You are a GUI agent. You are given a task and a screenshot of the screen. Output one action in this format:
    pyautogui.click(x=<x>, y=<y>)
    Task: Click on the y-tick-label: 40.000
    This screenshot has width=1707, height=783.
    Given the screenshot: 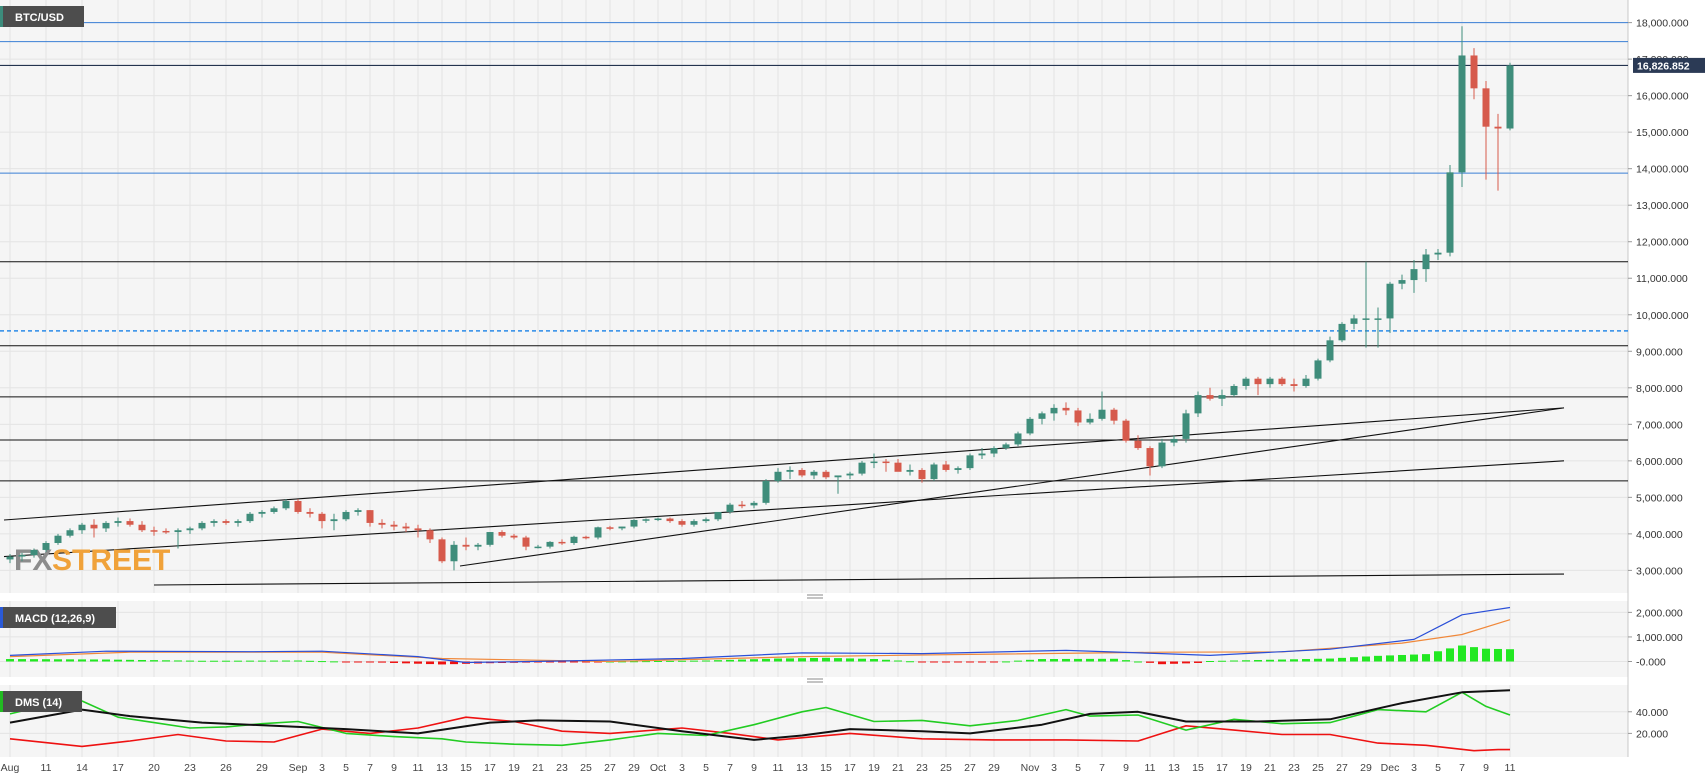 What is the action you would take?
    pyautogui.click(x=1652, y=713)
    